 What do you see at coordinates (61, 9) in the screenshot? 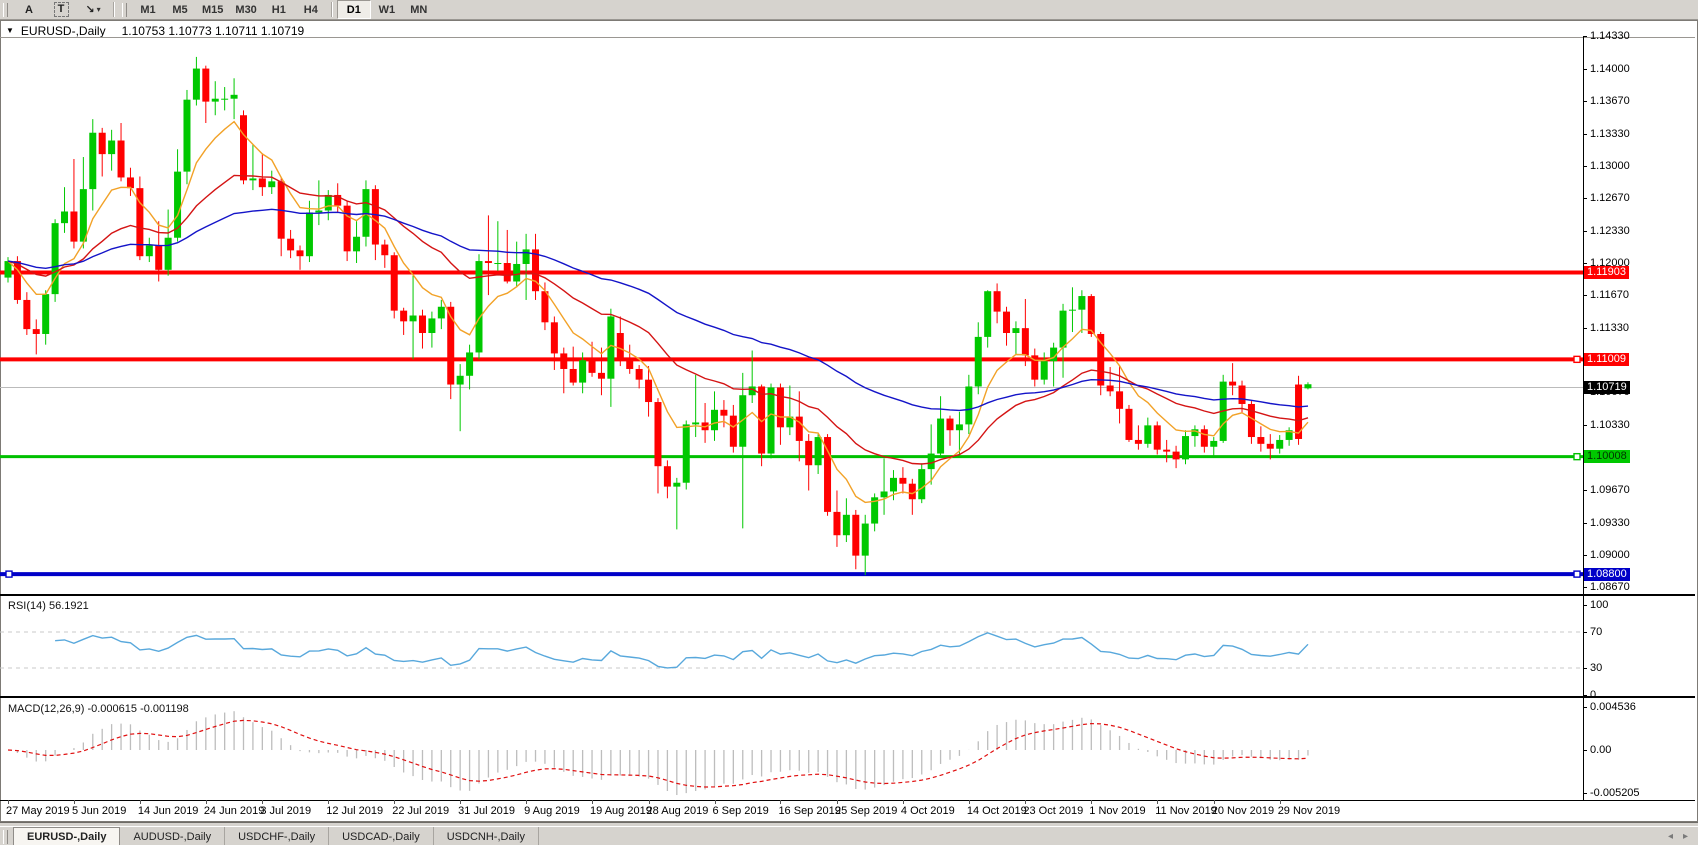
I see `text-box-tool-button: T` at bounding box center [61, 9].